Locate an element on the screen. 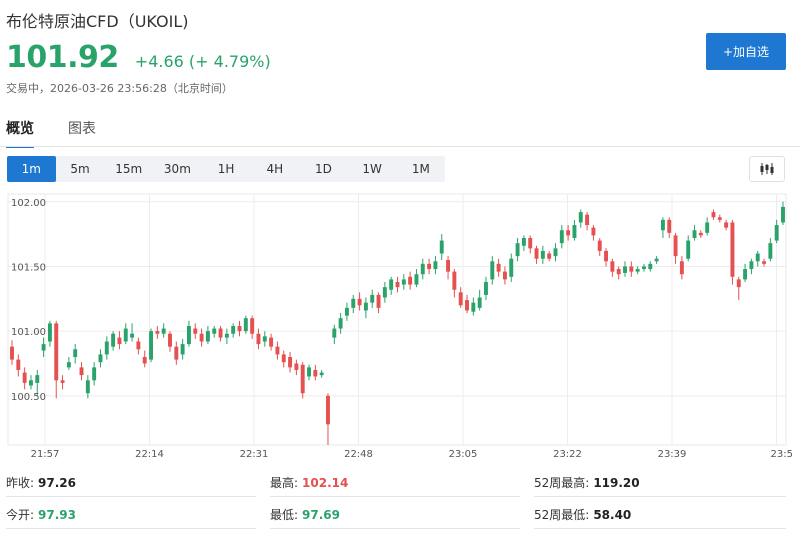 The image size is (800, 537). tab-chart: 图表 is located at coordinates (82, 129).